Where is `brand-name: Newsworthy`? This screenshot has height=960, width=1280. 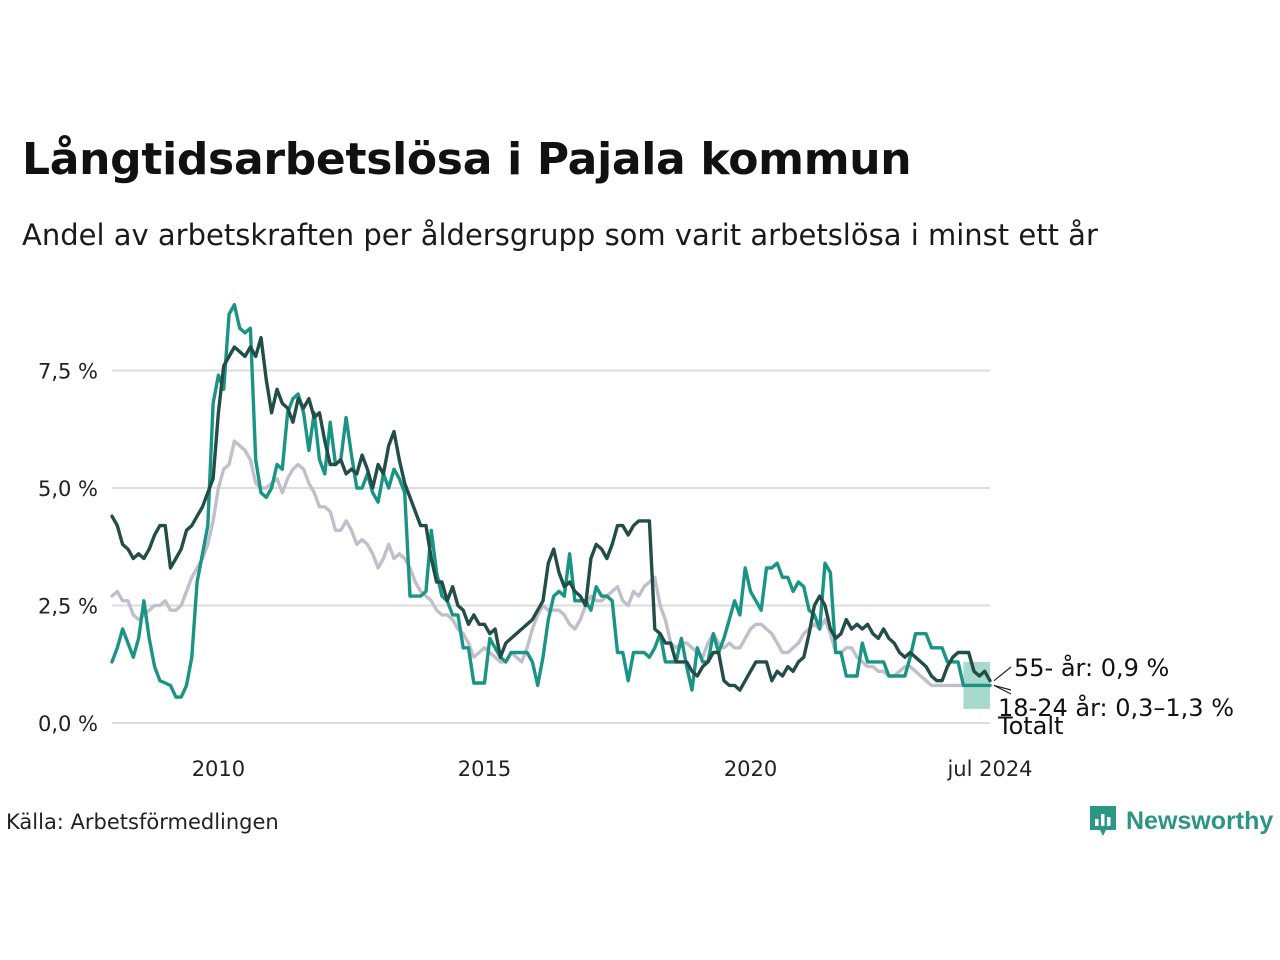
brand-name: Newsworthy is located at coordinates (1200, 820).